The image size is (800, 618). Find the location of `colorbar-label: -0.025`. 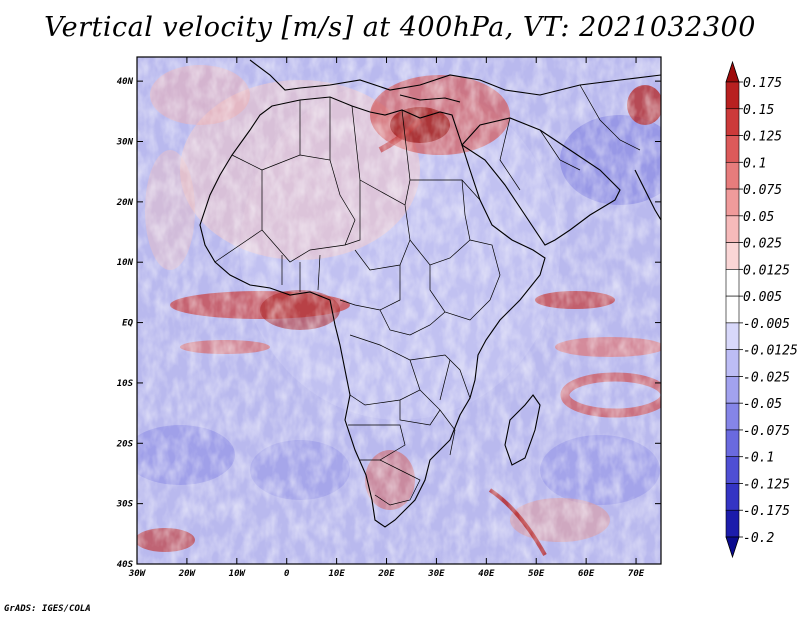

colorbar-label: -0.025 is located at coordinates (766, 377).